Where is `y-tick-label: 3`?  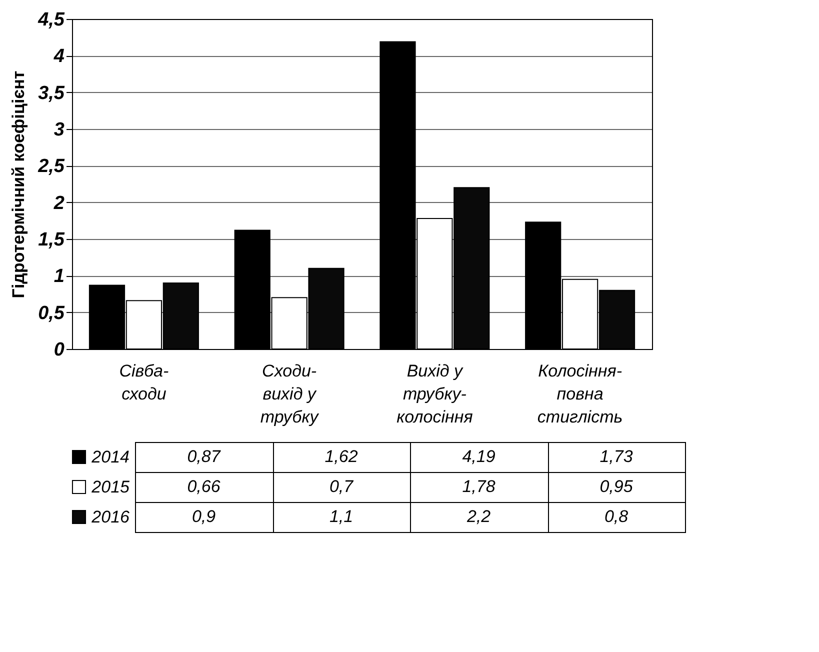 y-tick-label: 3 is located at coordinates (59, 130).